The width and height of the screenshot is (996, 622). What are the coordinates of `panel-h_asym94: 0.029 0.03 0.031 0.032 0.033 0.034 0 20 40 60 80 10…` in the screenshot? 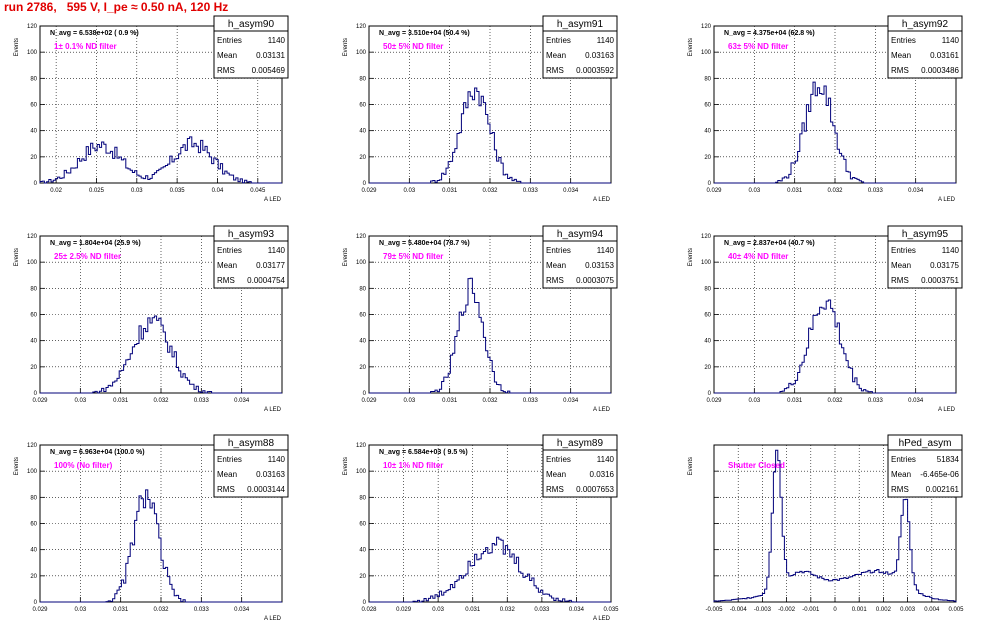 It's located at (480, 319).